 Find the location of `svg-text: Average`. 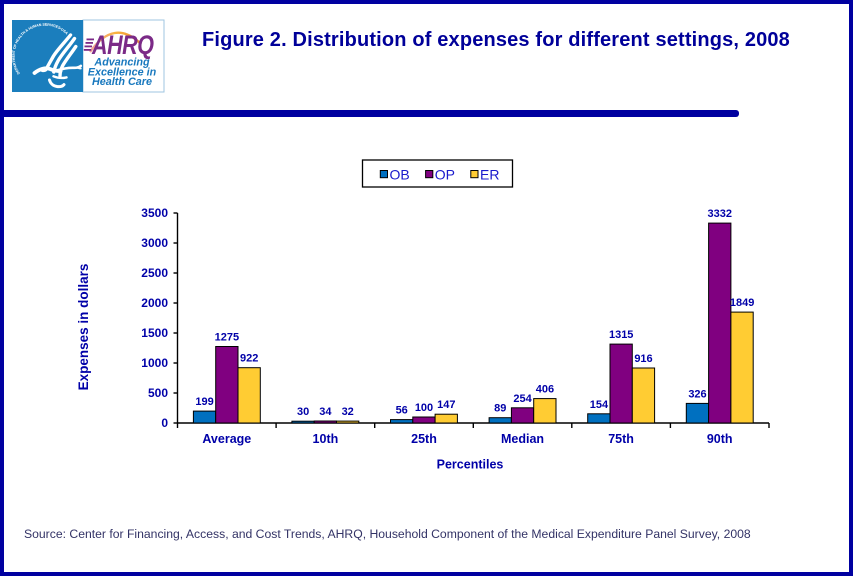

svg-text: Average is located at coordinates (226, 439).